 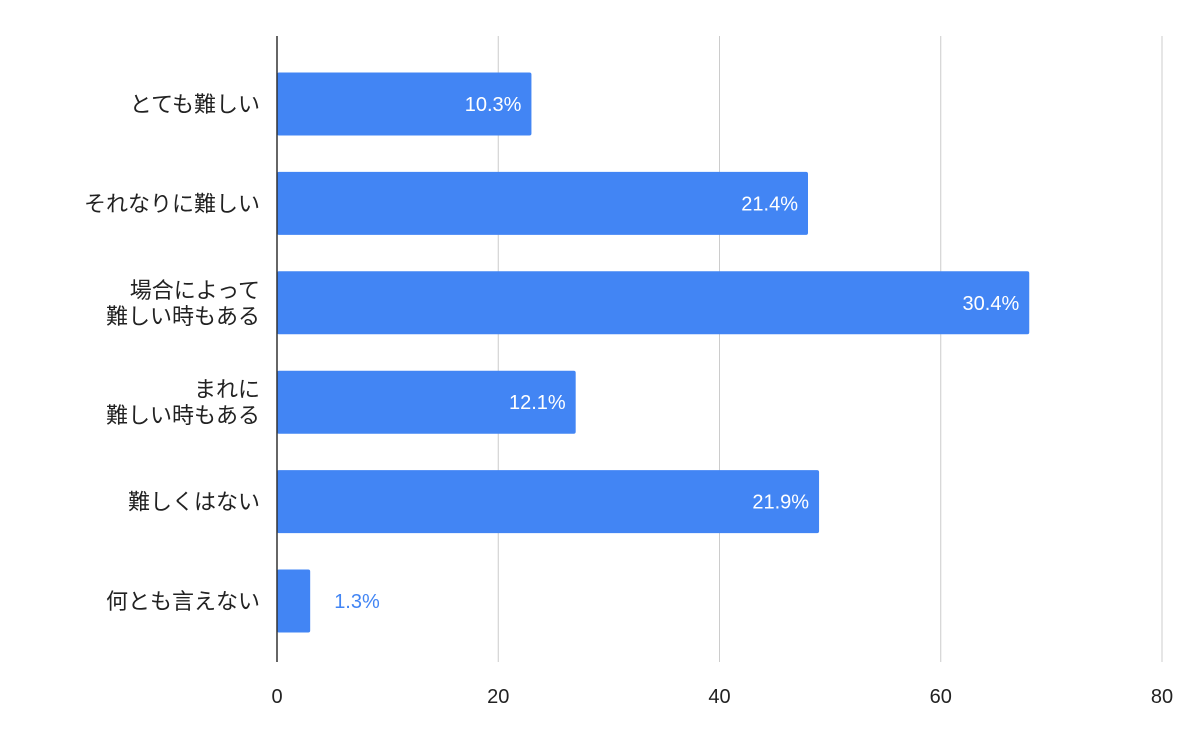 I want to click on x-tick-label: 60, so click(x=941, y=697).